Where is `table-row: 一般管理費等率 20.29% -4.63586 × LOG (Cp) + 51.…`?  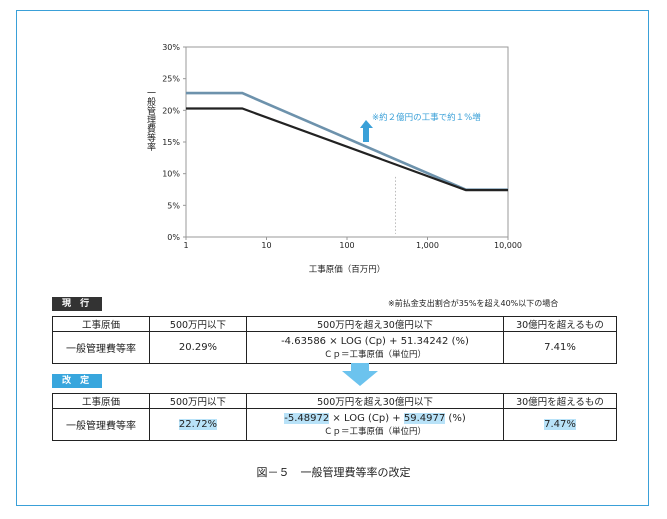
table-row: 一般管理費等率 20.29% -4.63586 × LOG (Cp) + 51.… is located at coordinates (334, 347).